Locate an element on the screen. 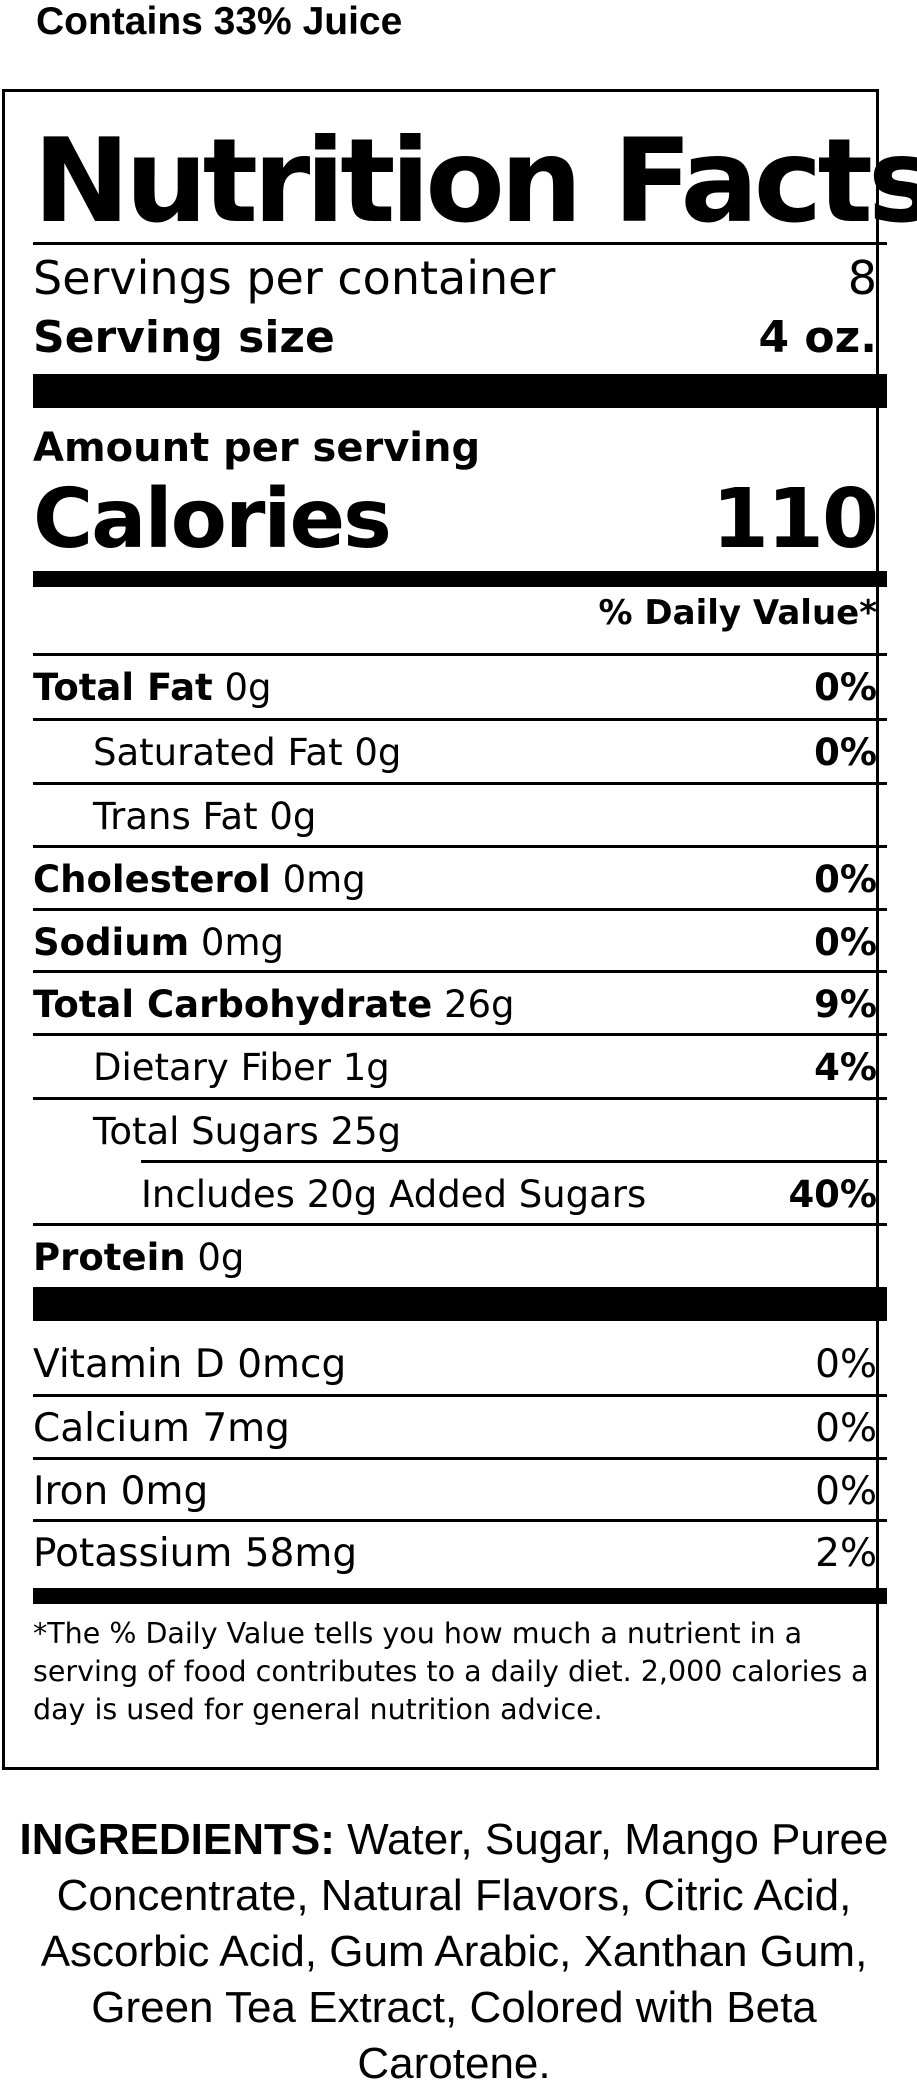  nutrient-row-sodium: Sodium 0mg 0% is located at coordinates (460, 942).